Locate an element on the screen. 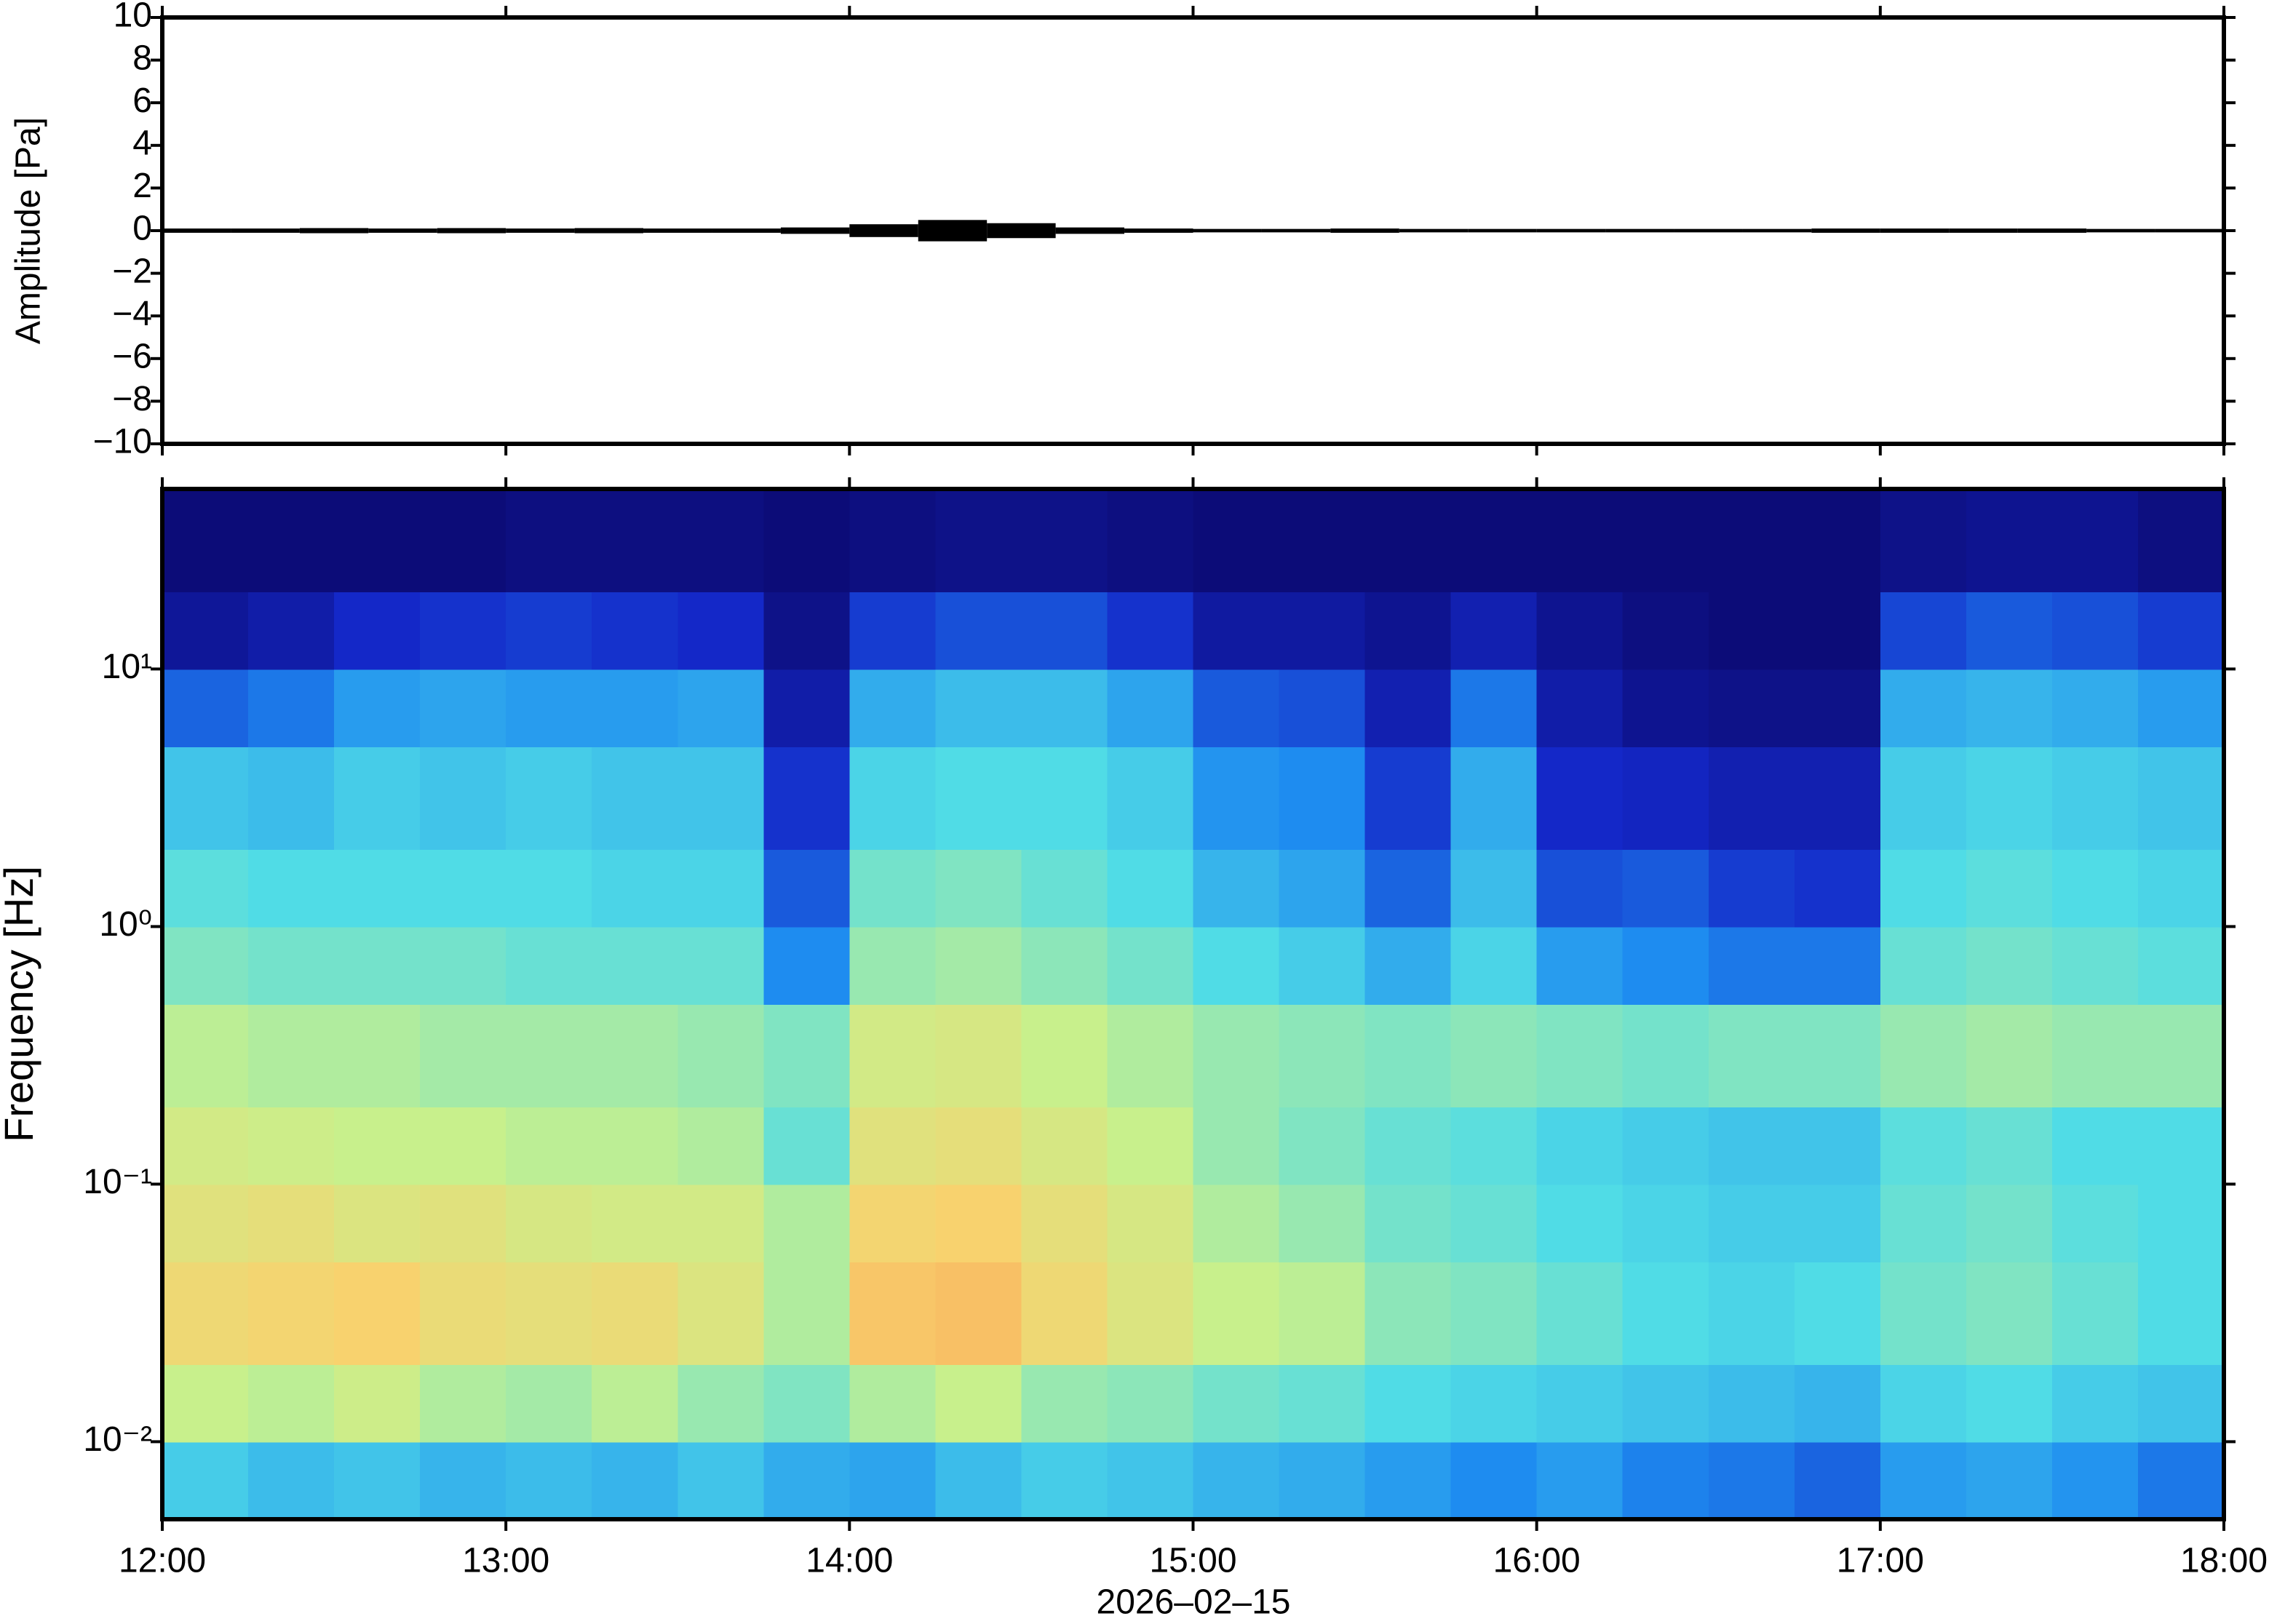 This screenshot has height=1624, width=2269. x-tick-label: 18:00 is located at coordinates (2224, 1561).